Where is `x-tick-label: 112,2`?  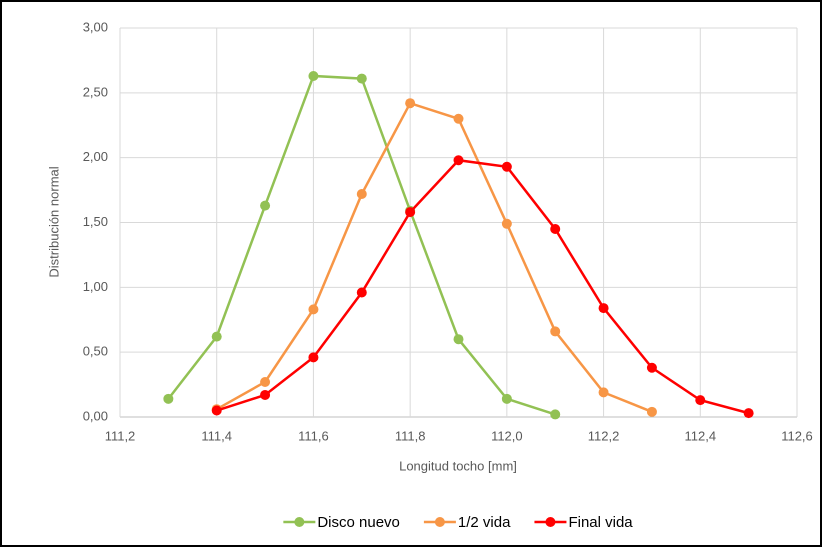 x-tick-label: 112,2 is located at coordinates (604, 435).